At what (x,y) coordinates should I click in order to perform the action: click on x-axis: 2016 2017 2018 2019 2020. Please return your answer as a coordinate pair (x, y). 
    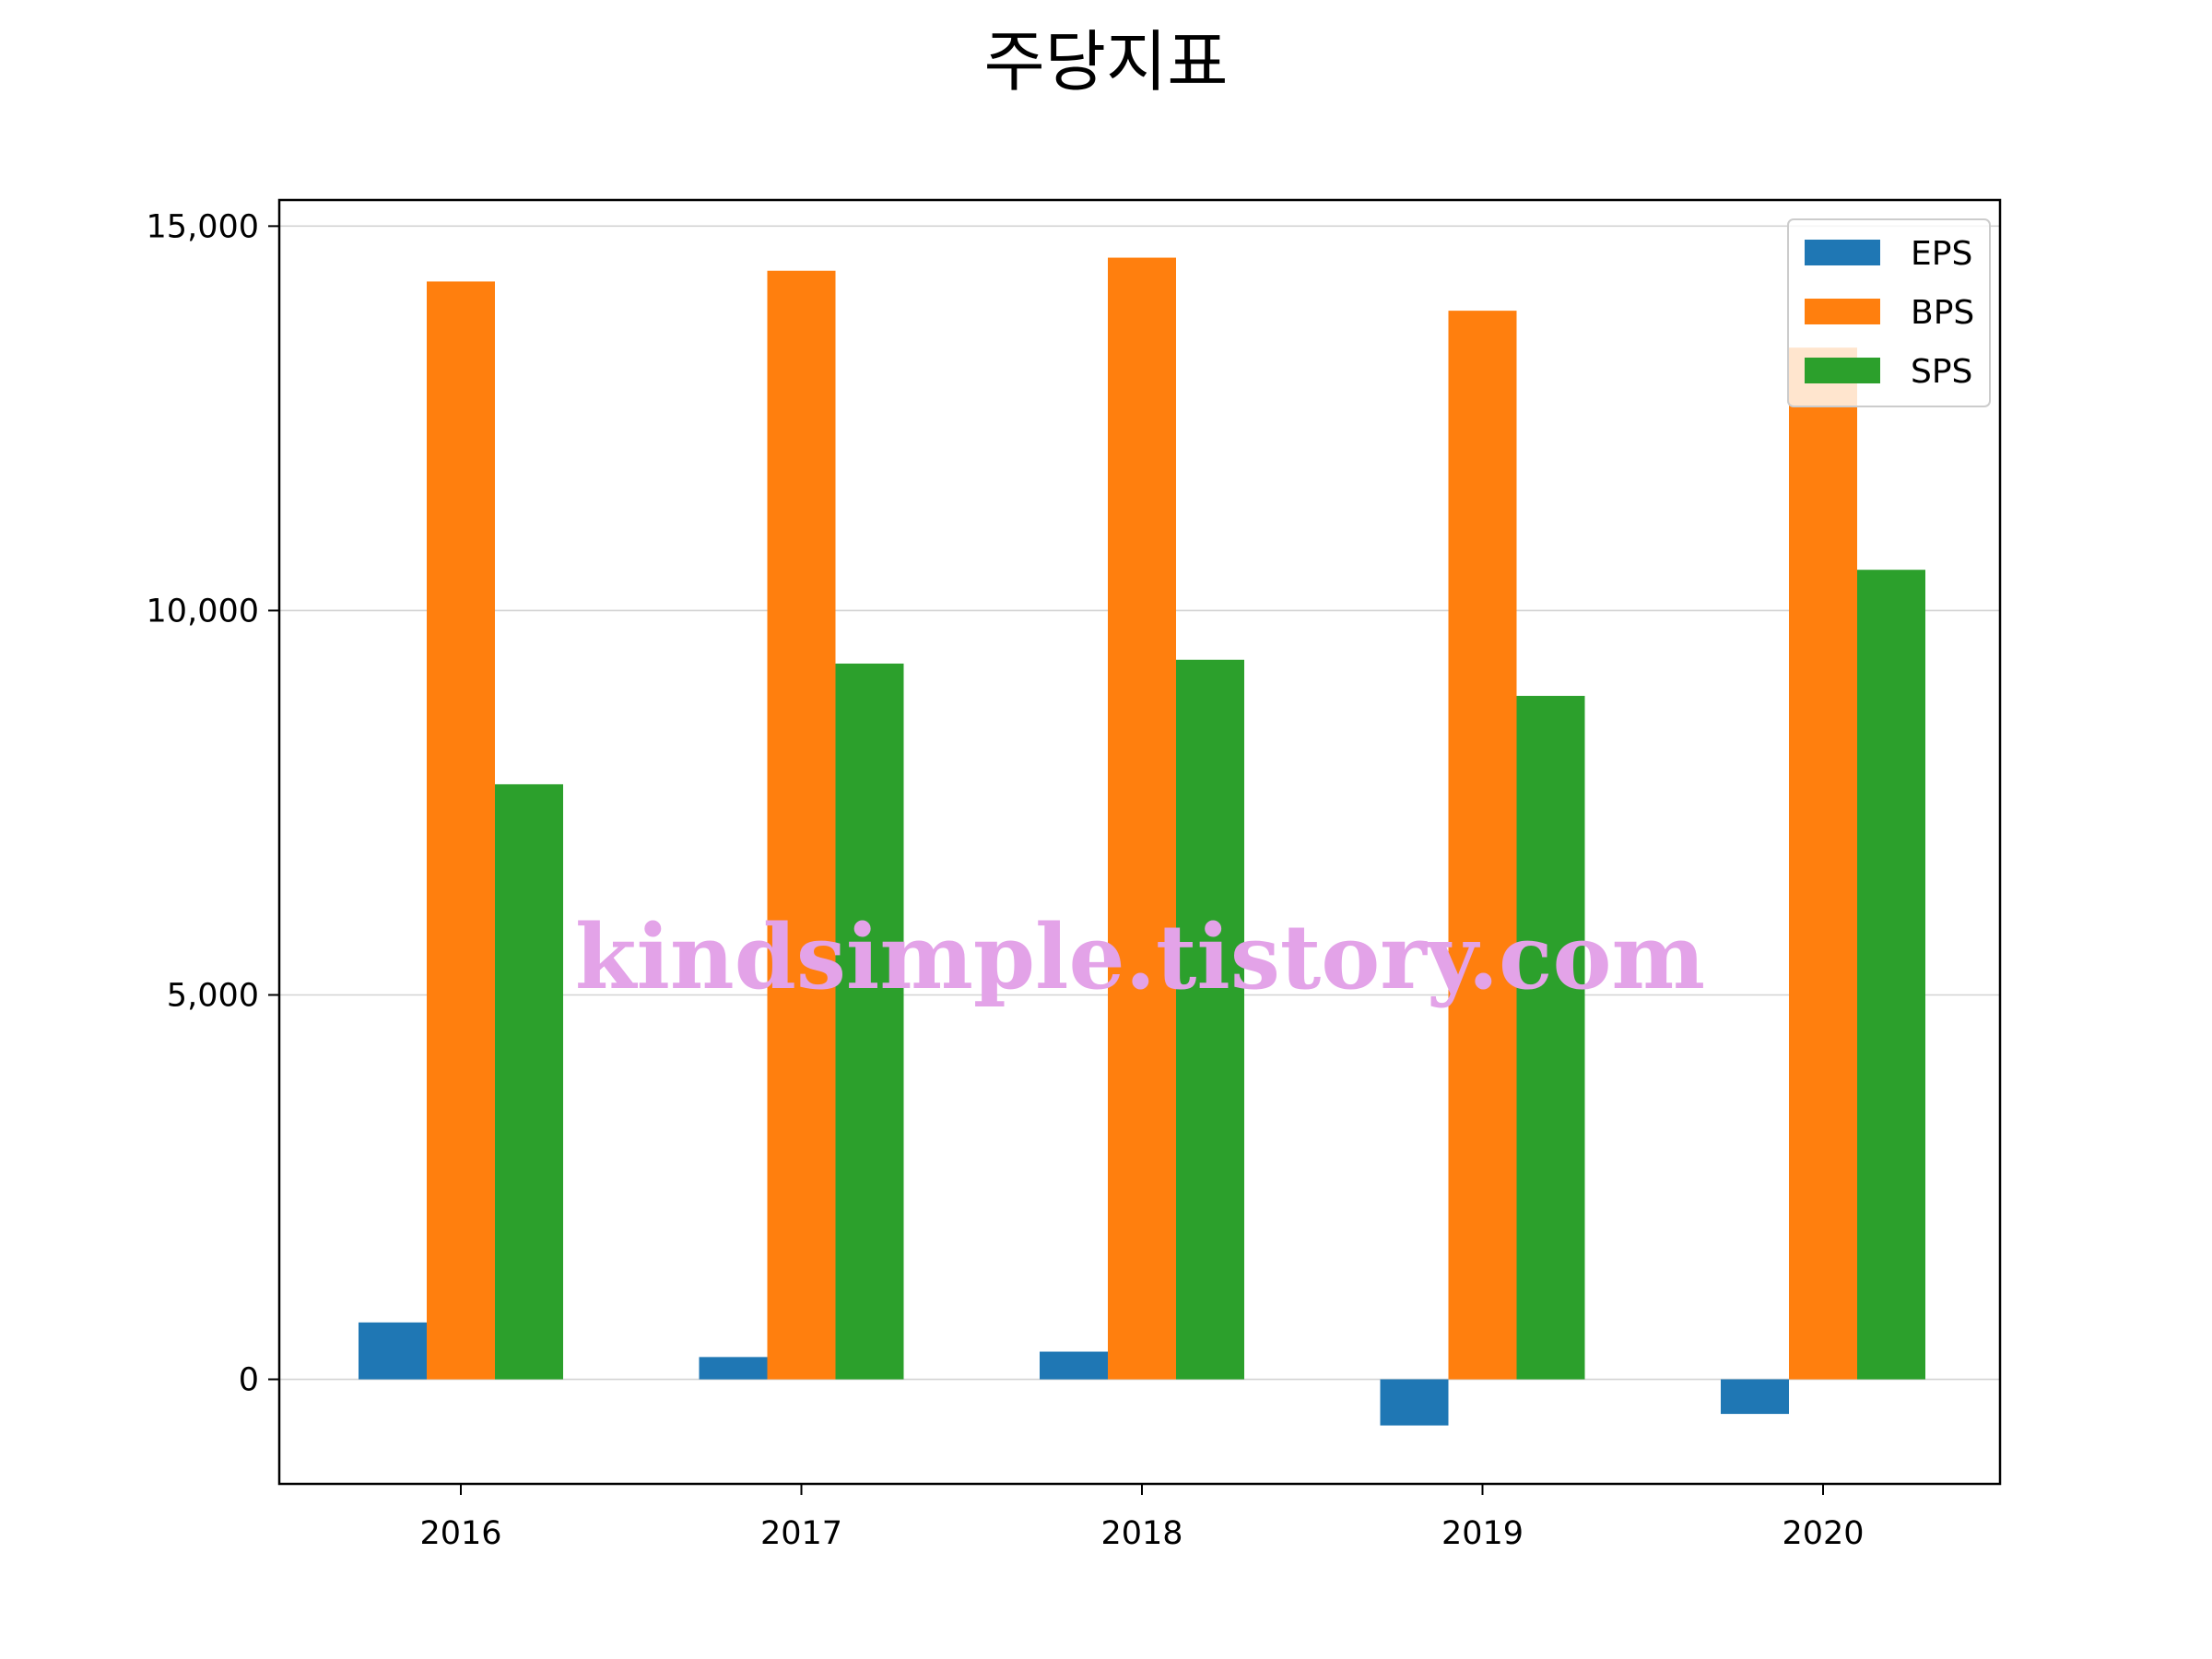
    Looking at the image, I should click on (1142, 1518).